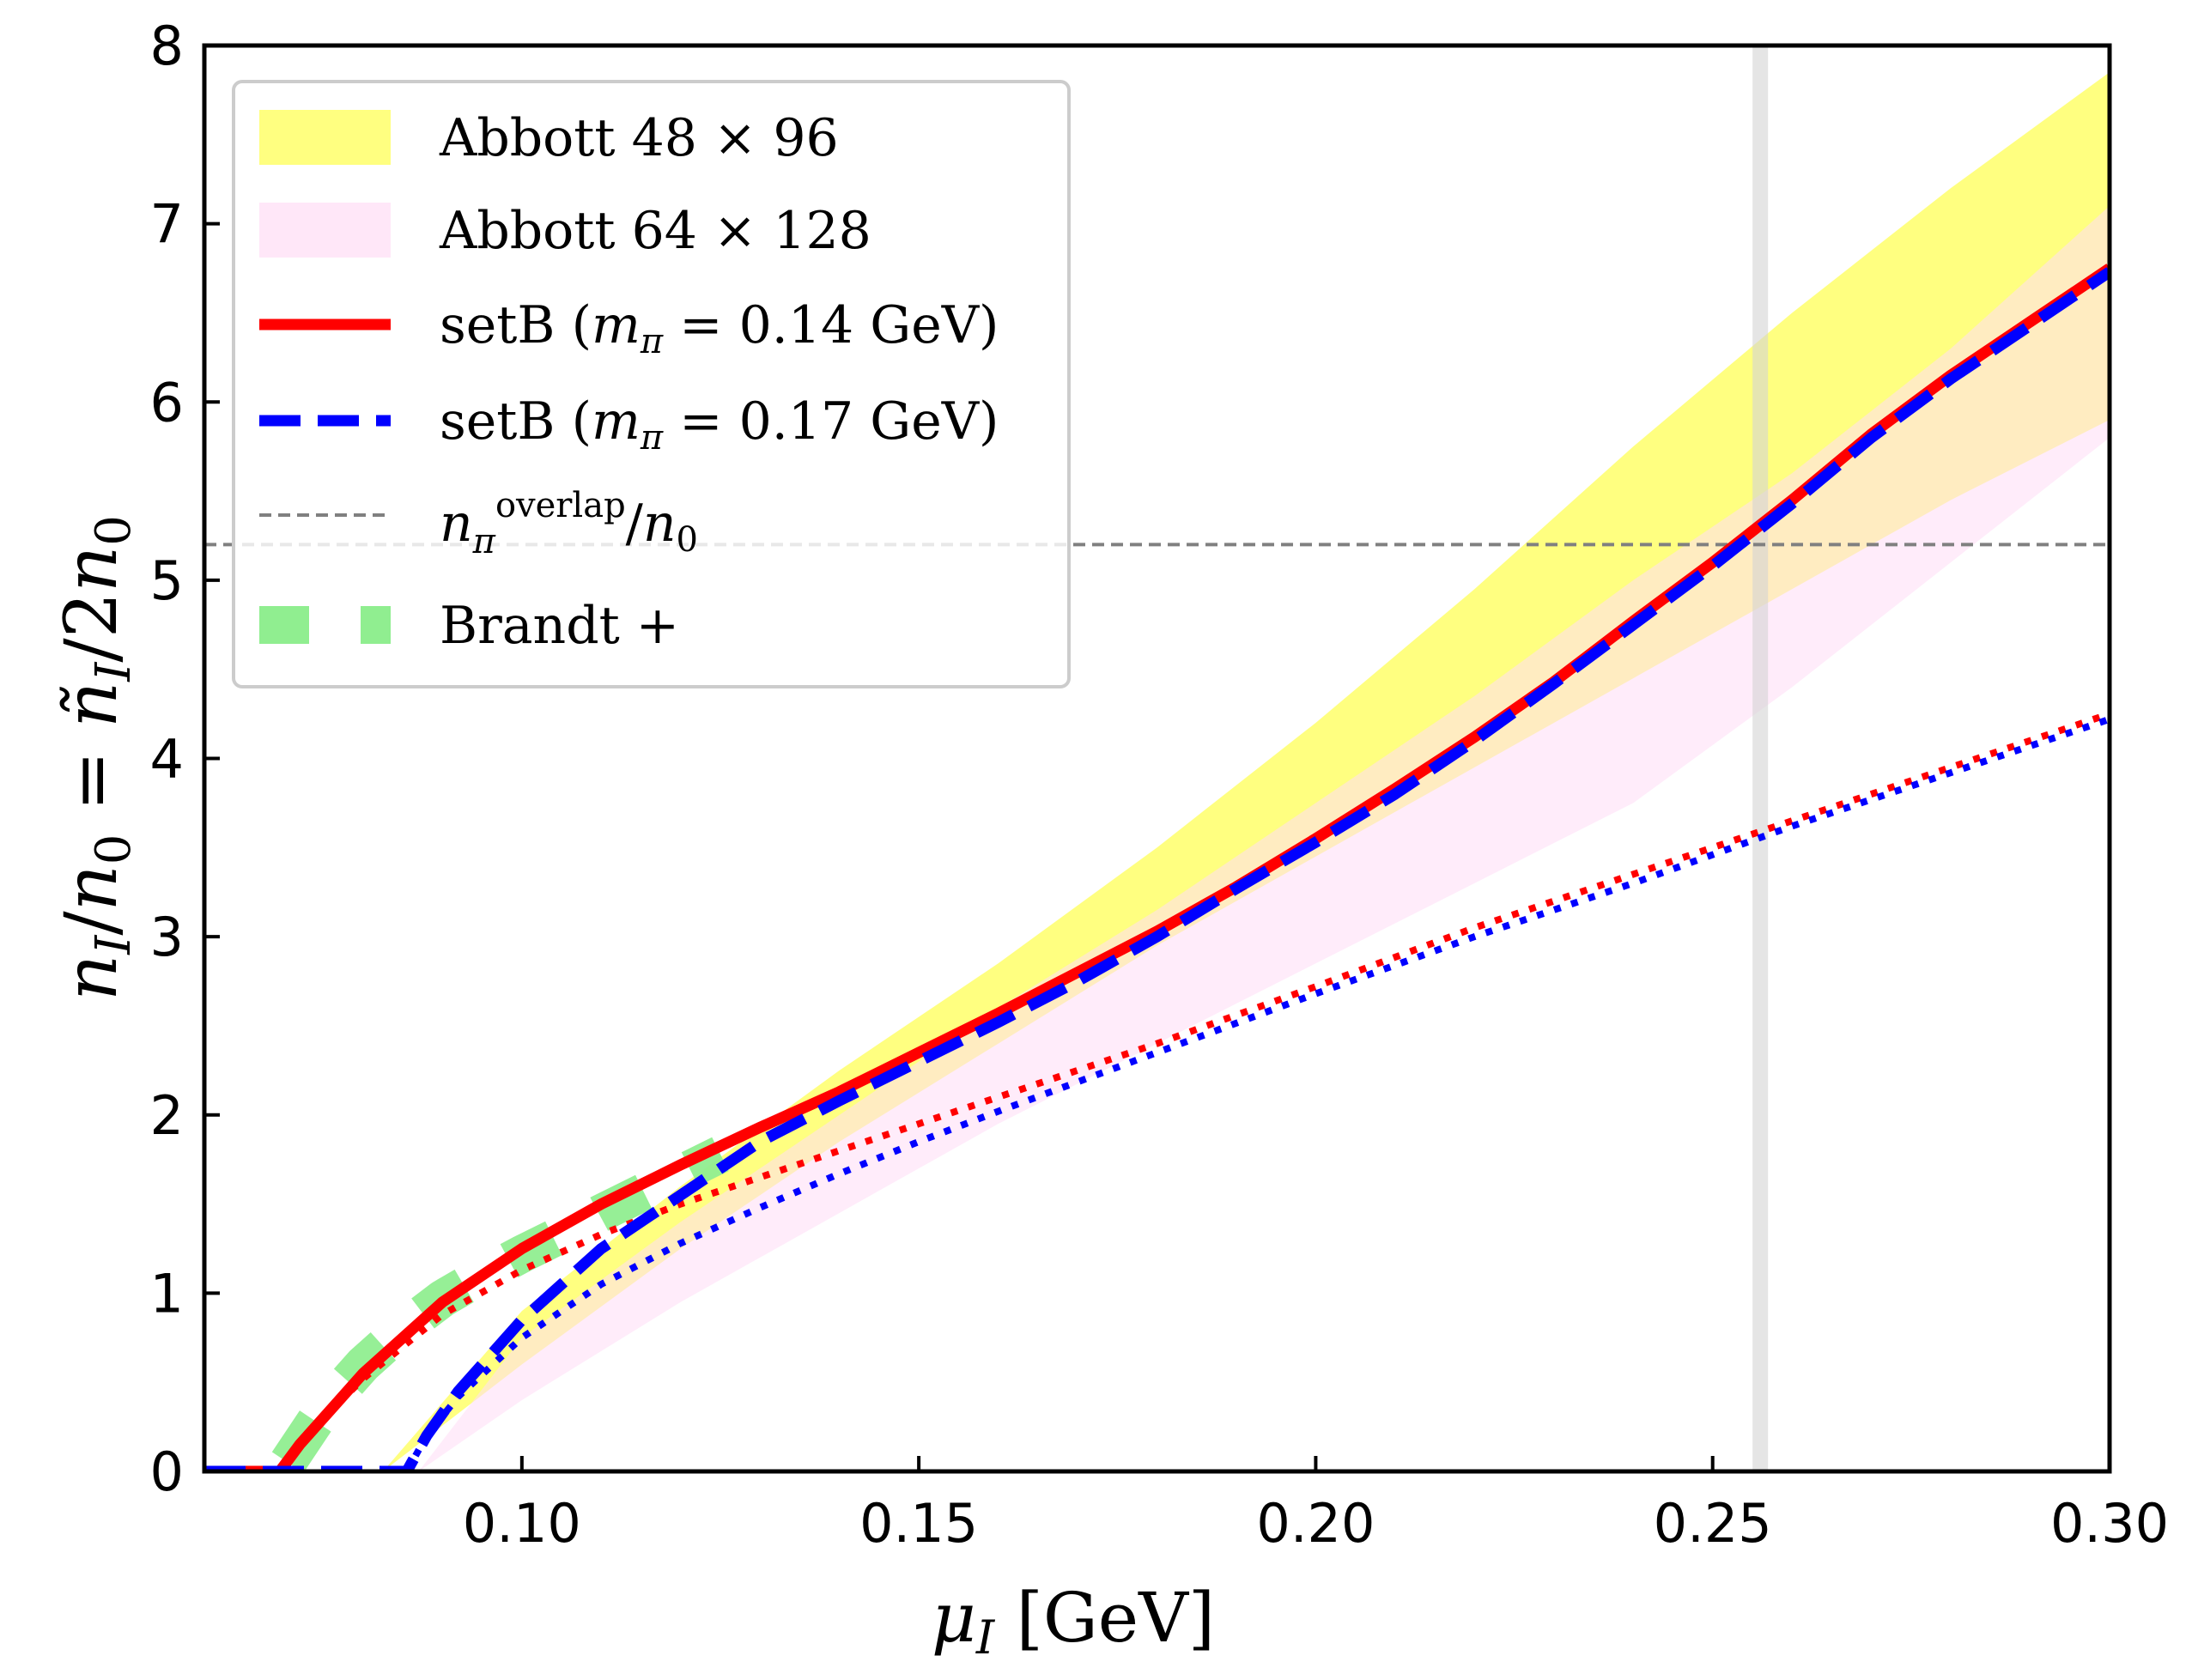 Image resolution: width=2192 pixels, height=1680 pixels. What do you see at coordinates (167, 760) in the screenshot?
I see `y-tick-label: 4` at bounding box center [167, 760].